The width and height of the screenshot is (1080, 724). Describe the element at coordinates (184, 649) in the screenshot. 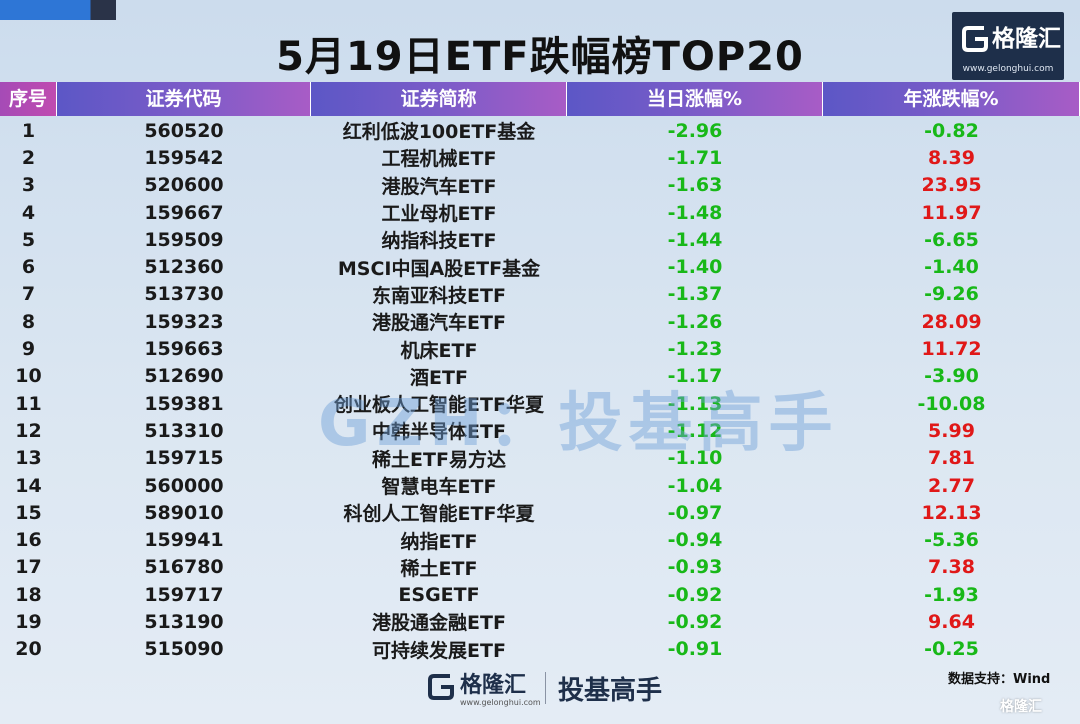

I see `cell-code: 515090` at that location.